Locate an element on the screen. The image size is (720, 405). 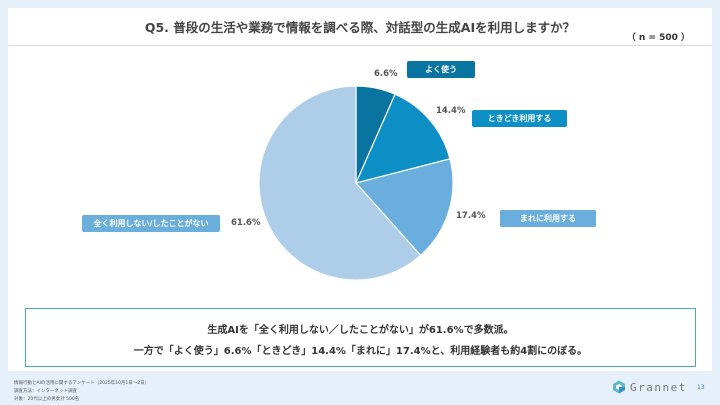
page-title: Q5. 普段の生活や業務で情報を調べる際、対話型の生成AIを利用しますか？ is located at coordinates (360, 27).